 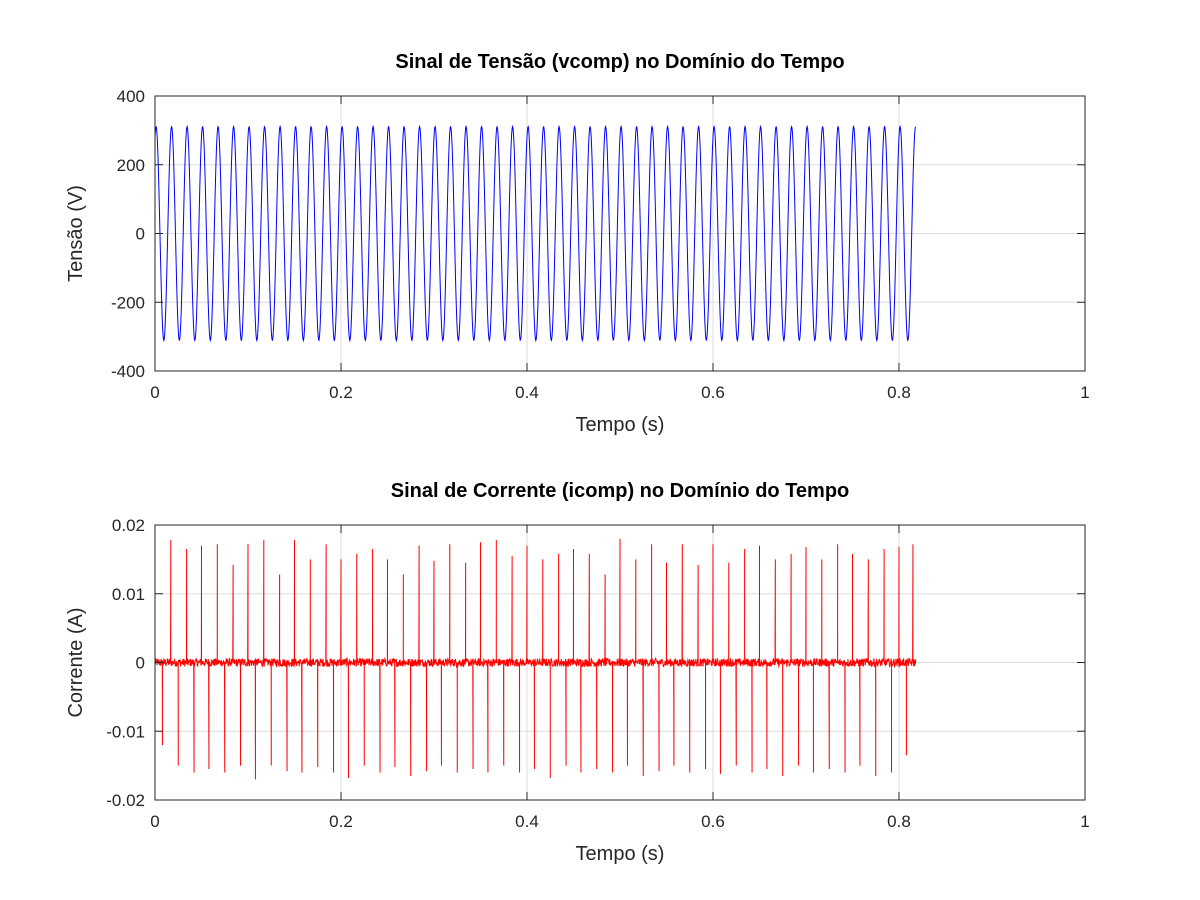 What do you see at coordinates (527, 821) in the screenshot?
I see `current-x-tick-label-2: 0.4` at bounding box center [527, 821].